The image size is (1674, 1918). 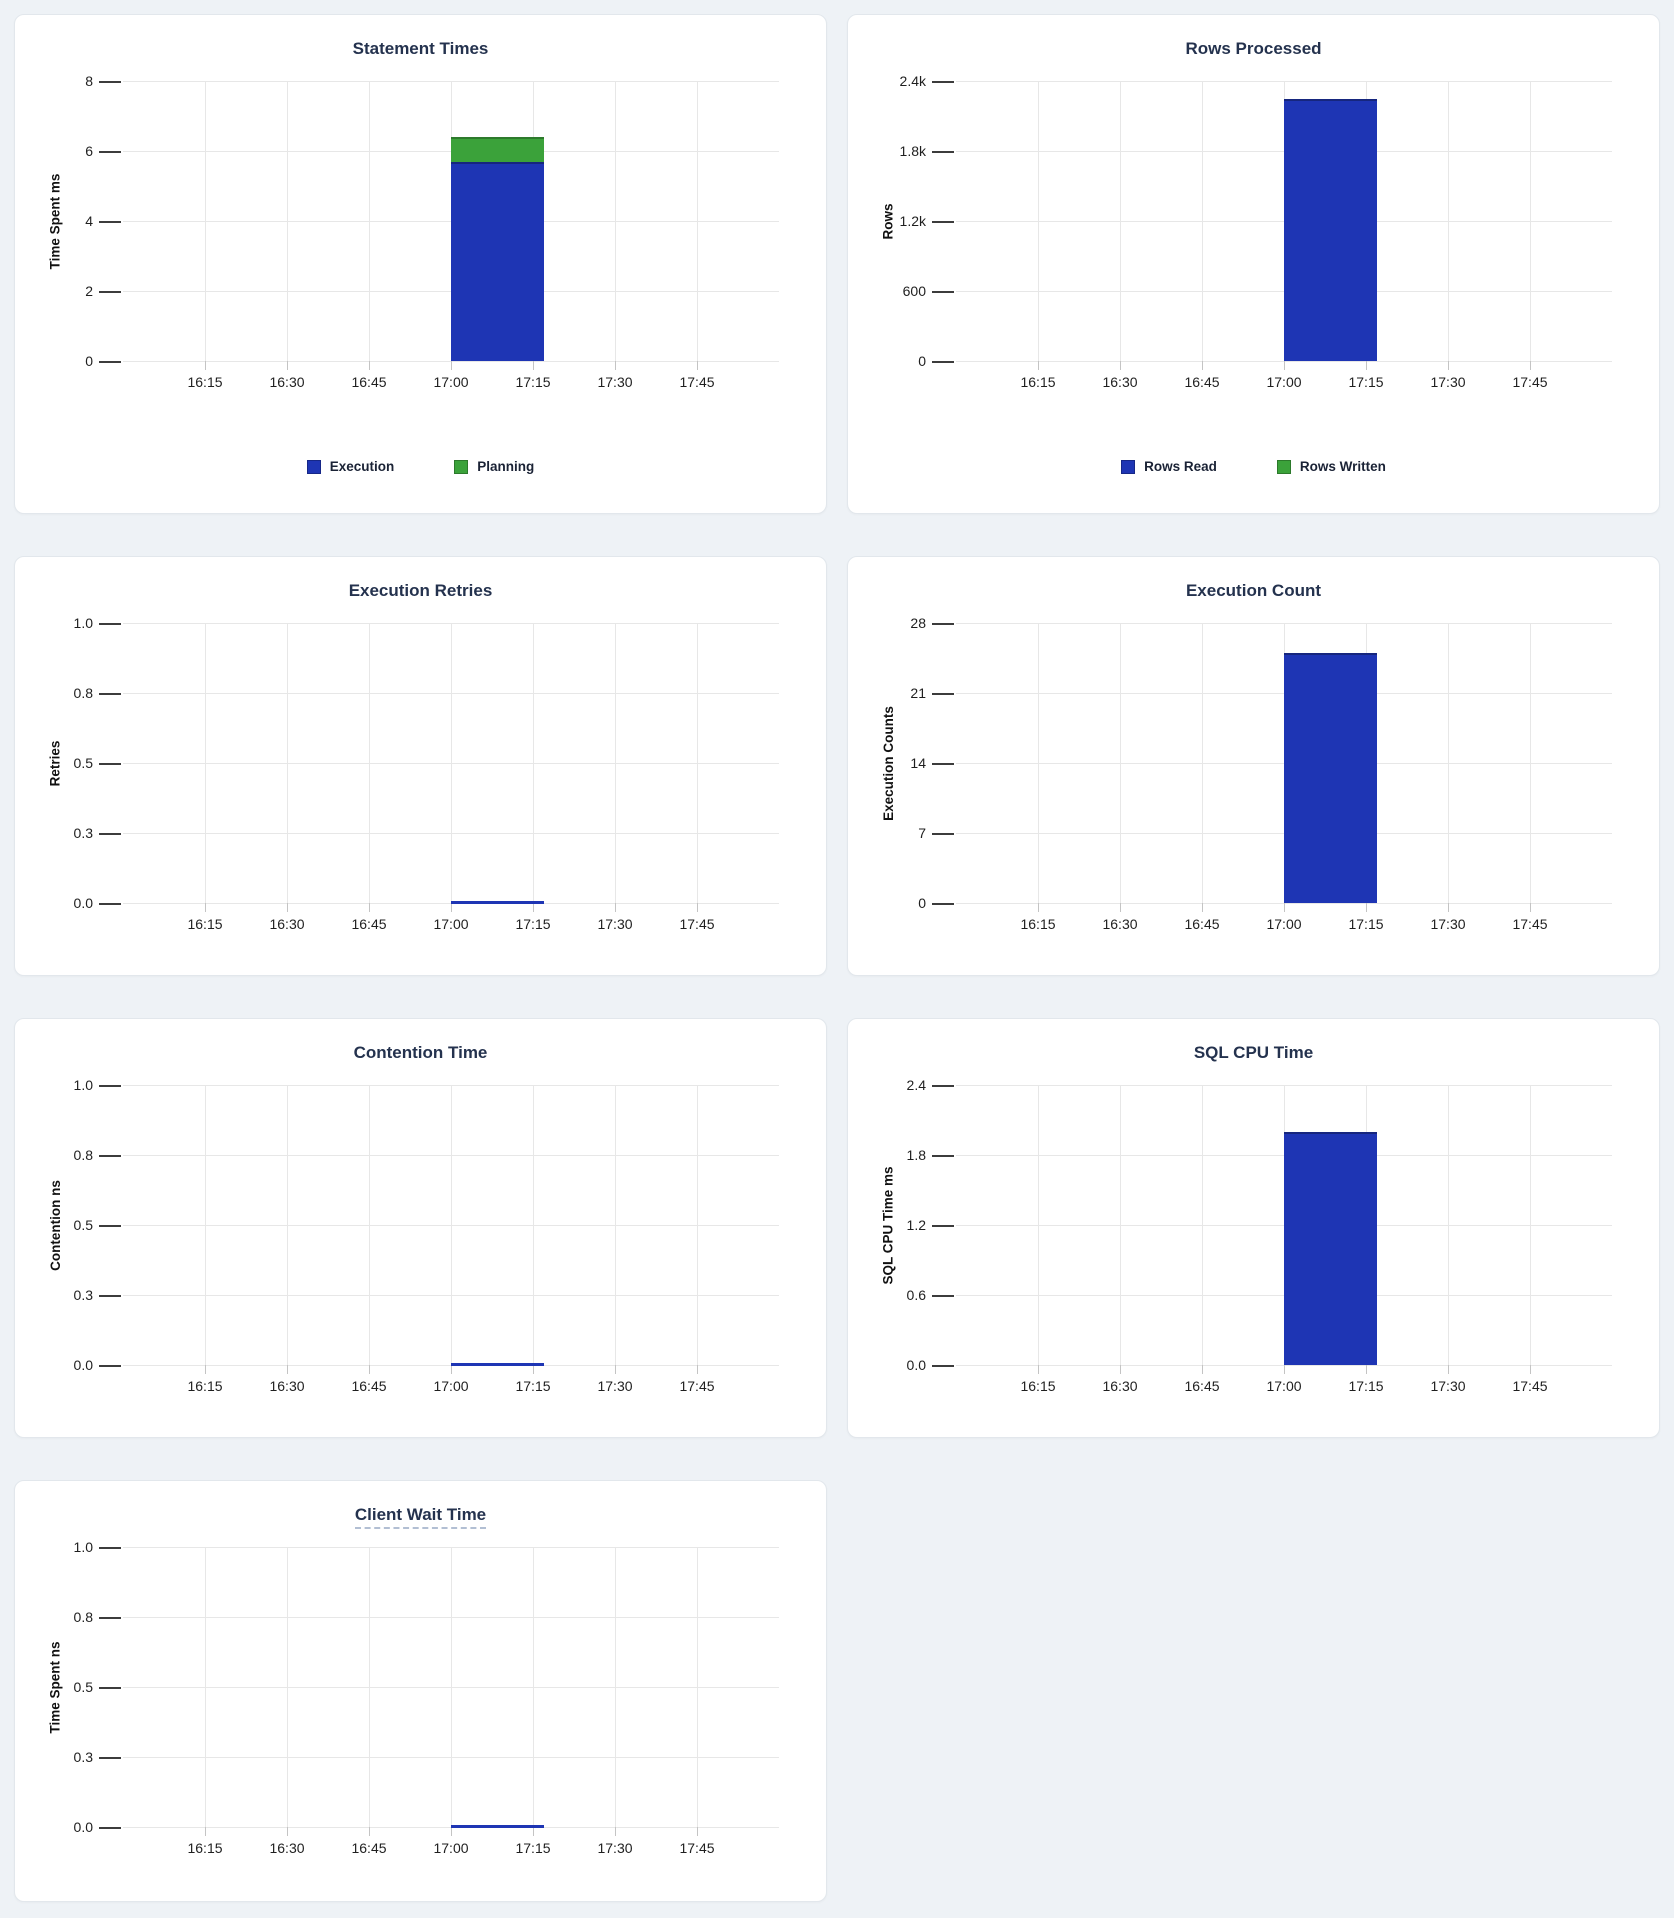 What do you see at coordinates (1253, 1053) in the screenshot?
I see `chart-title: SQL CPU Time` at bounding box center [1253, 1053].